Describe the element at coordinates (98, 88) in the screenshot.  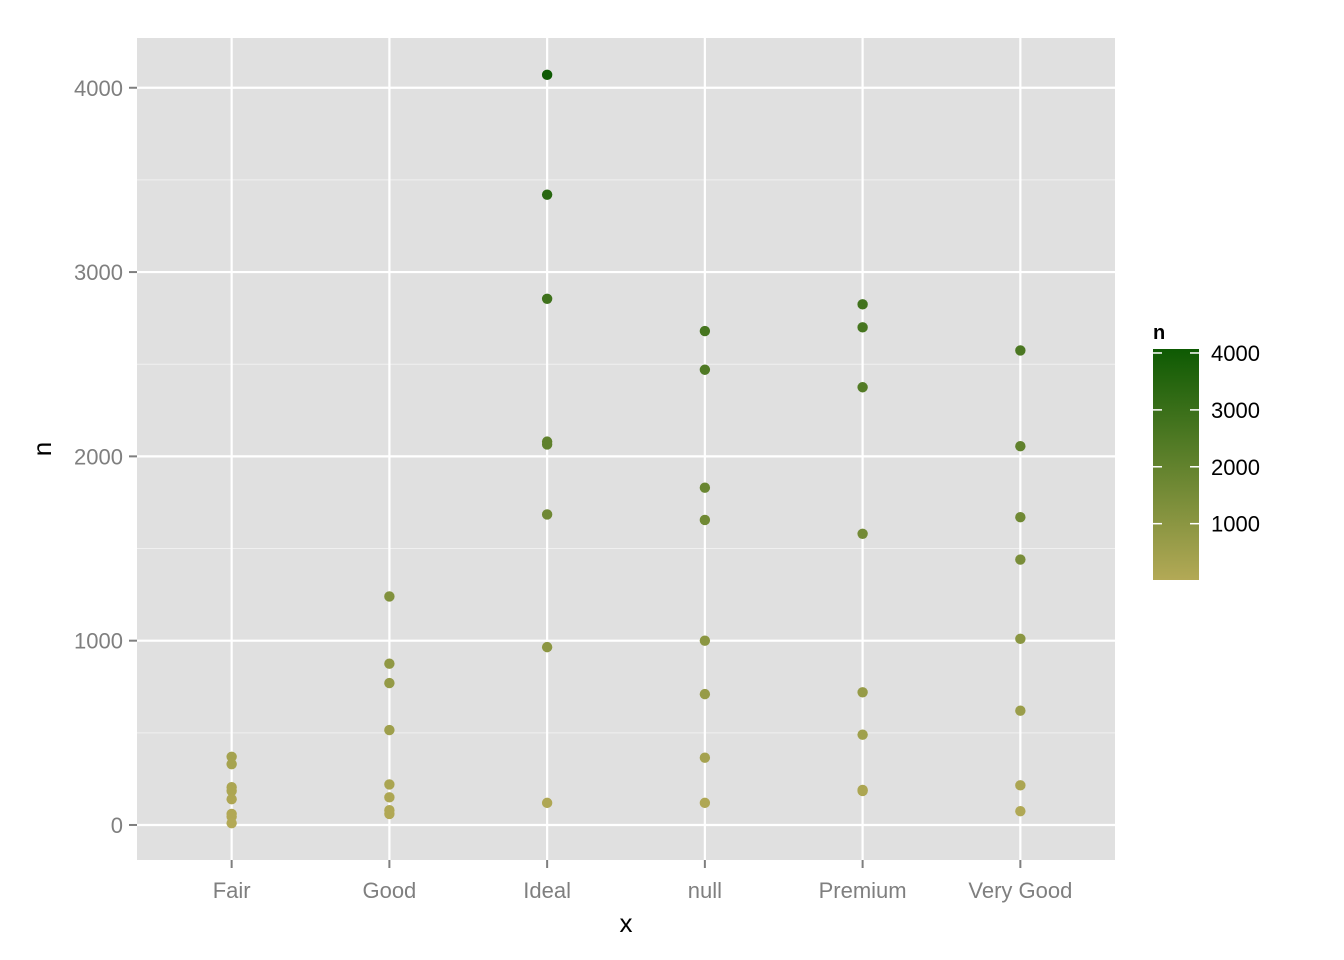
I see `y-tick-label: 4000` at that location.